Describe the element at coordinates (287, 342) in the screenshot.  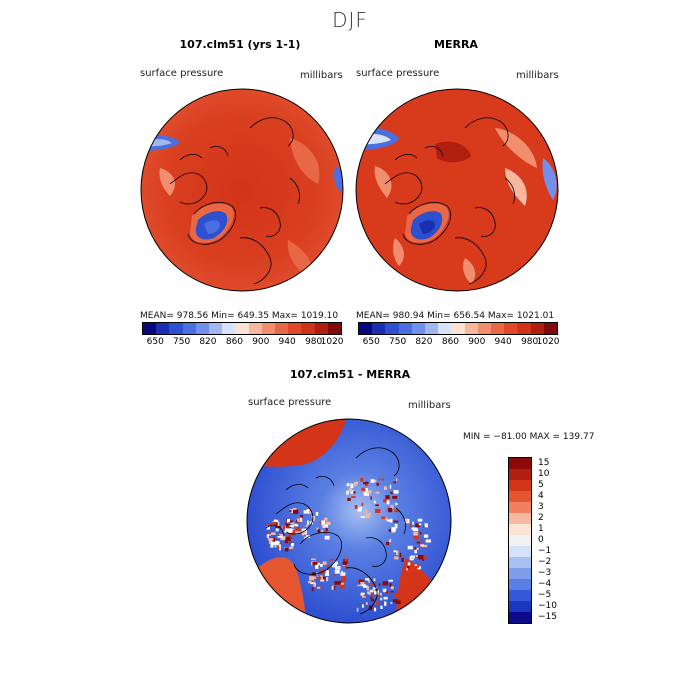
I see `panel1-cbar-label: 940` at that location.